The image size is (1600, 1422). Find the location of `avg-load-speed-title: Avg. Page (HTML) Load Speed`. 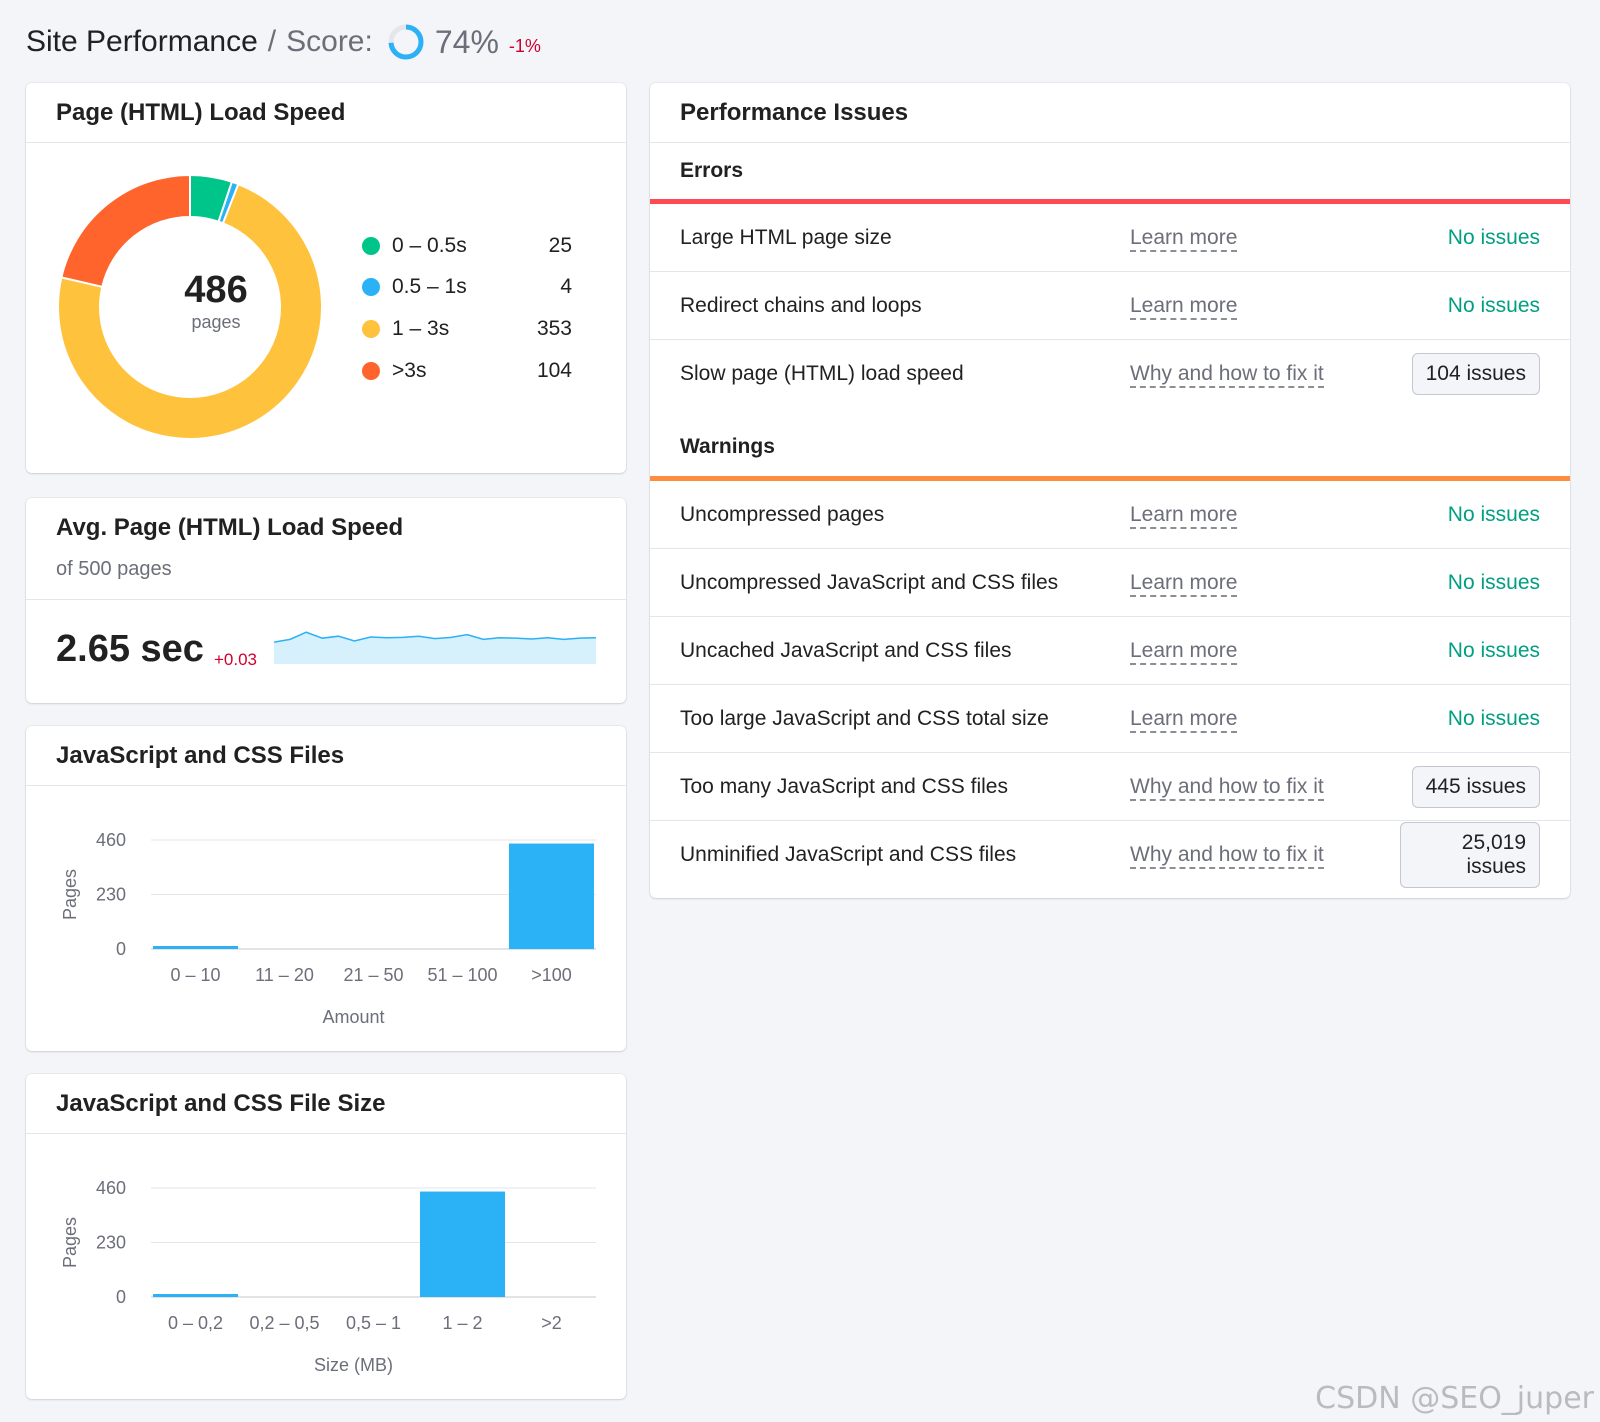

avg-load-speed-title: Avg. Page (HTML) Load Speed is located at coordinates (230, 527).